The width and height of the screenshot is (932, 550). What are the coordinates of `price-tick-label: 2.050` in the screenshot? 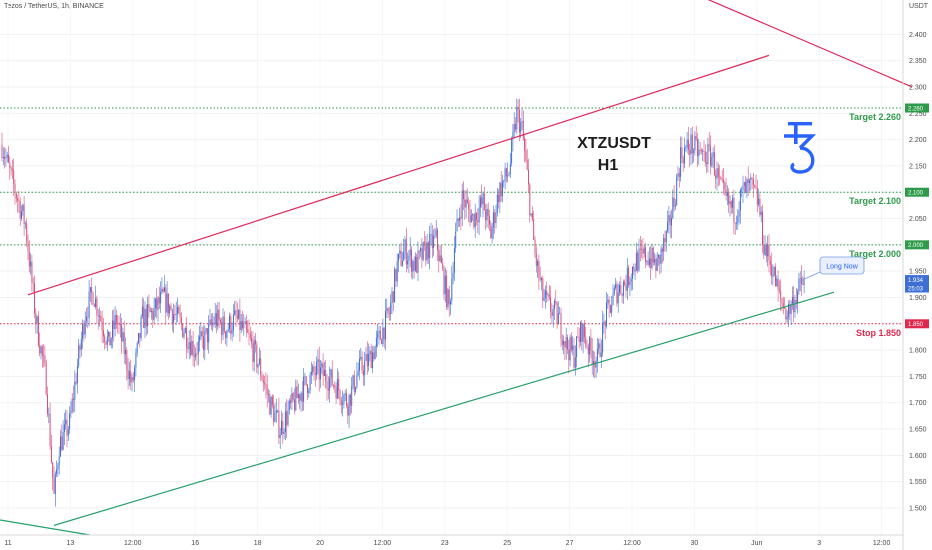 It's located at (918, 219).